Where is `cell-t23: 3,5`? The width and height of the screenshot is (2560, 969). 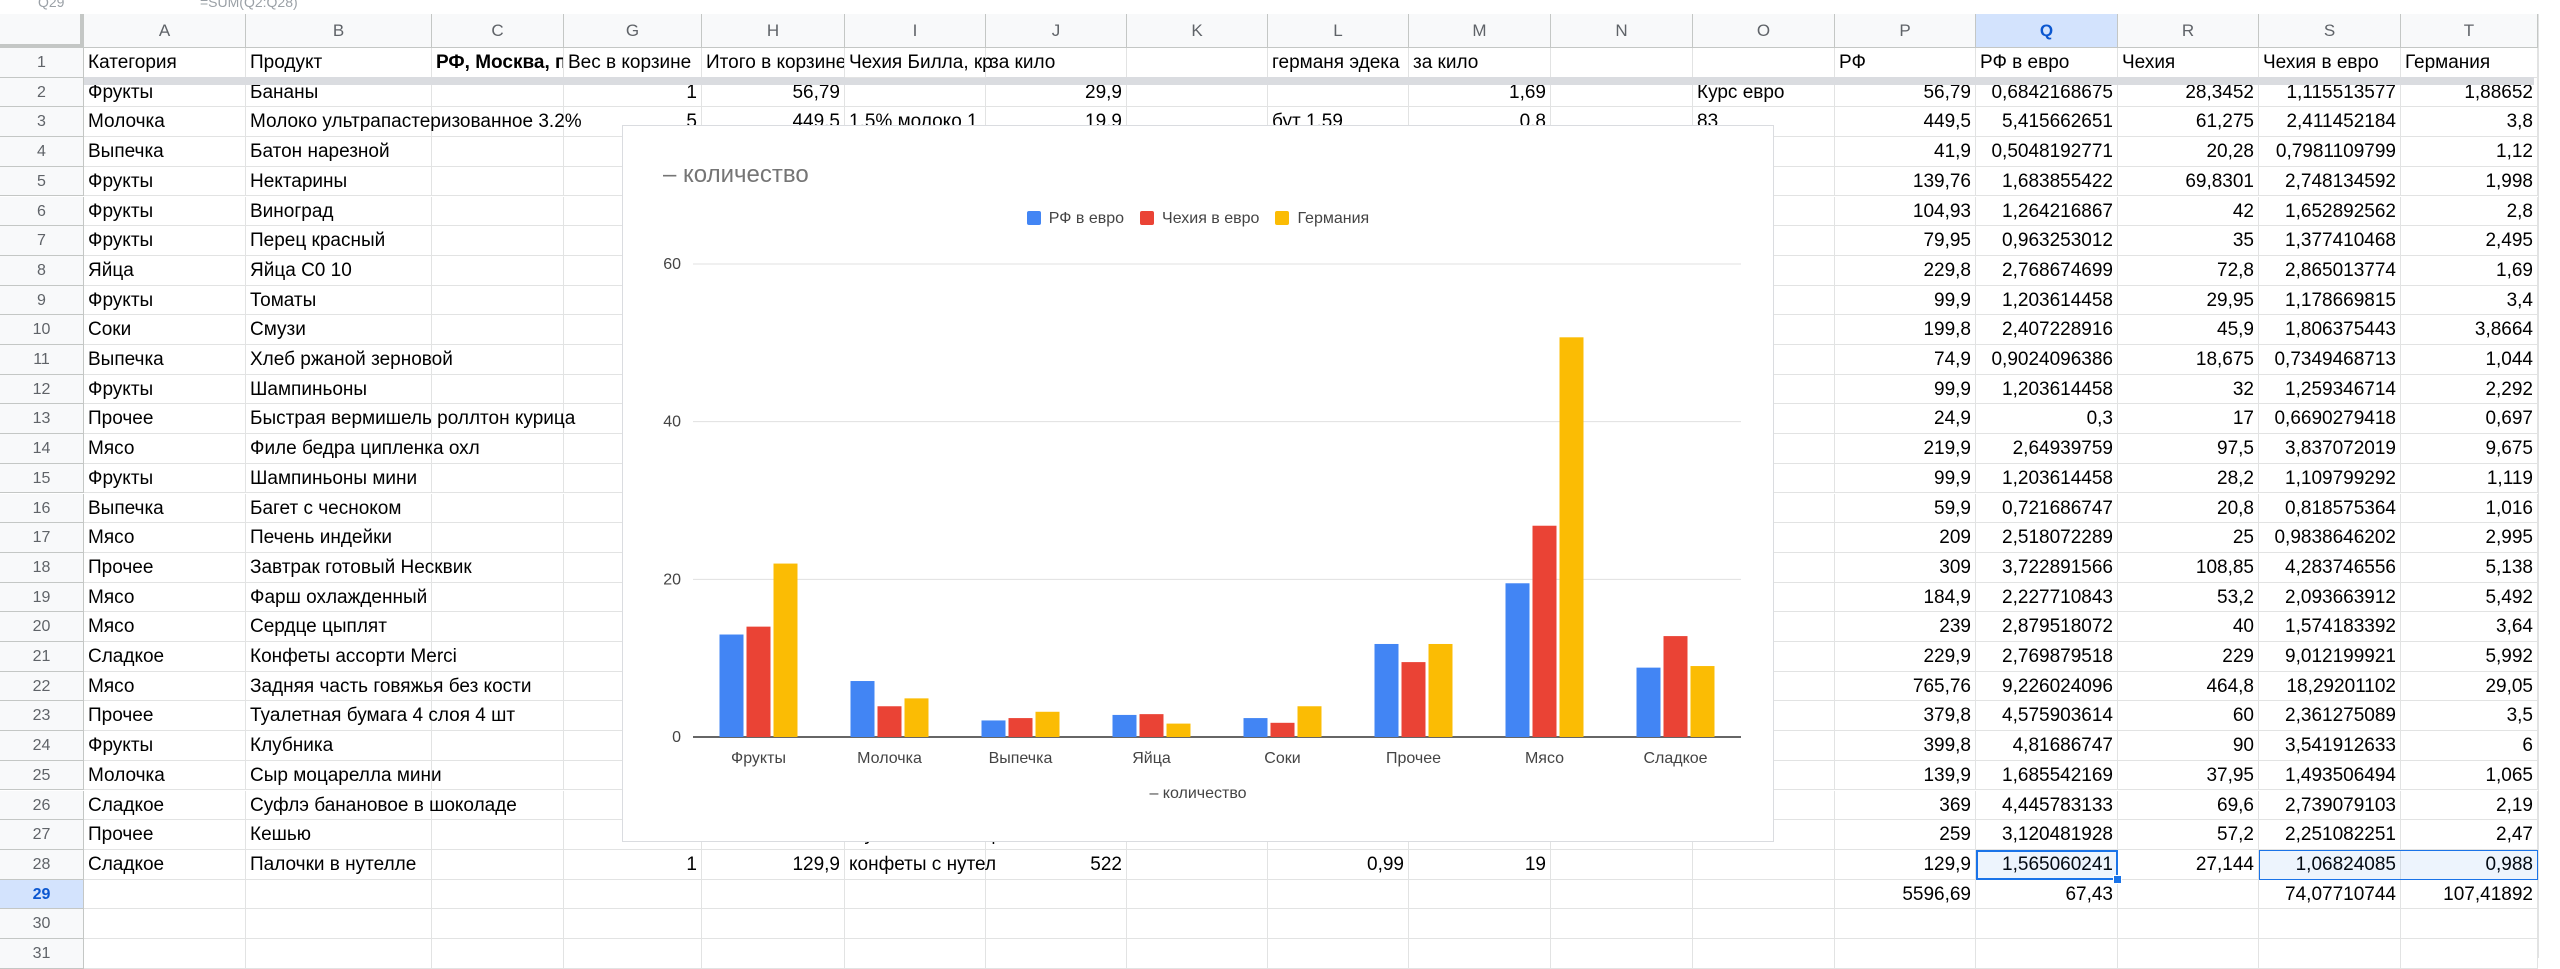 cell-t23: 3,5 is located at coordinates (2469, 716).